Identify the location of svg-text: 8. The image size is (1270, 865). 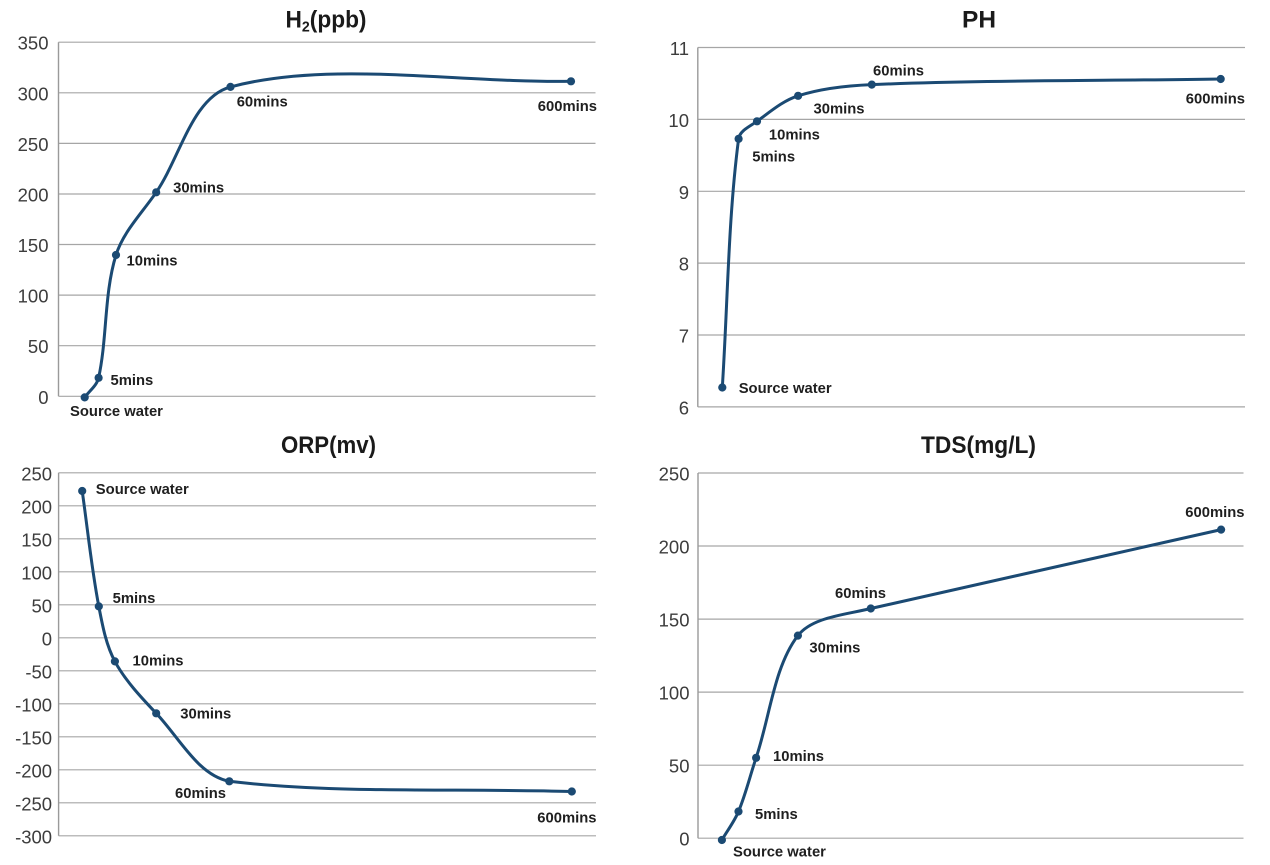
(684, 264).